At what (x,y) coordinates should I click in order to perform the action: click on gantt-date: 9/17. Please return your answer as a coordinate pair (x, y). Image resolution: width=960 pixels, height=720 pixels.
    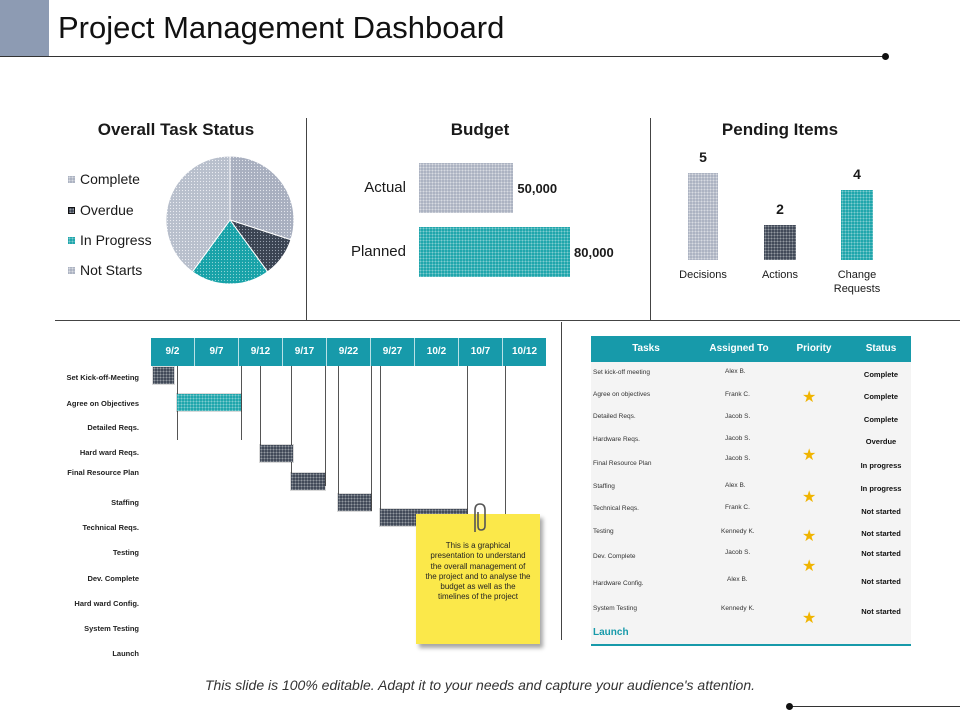
    Looking at the image, I should click on (305, 352).